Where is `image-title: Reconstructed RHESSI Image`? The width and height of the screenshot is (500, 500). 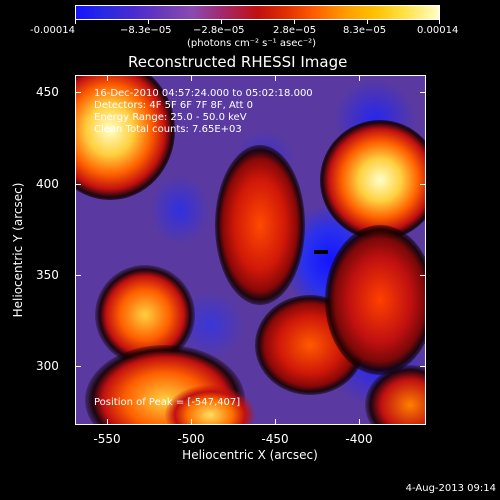
image-title: Reconstructed RHESSI Image is located at coordinates (238, 62).